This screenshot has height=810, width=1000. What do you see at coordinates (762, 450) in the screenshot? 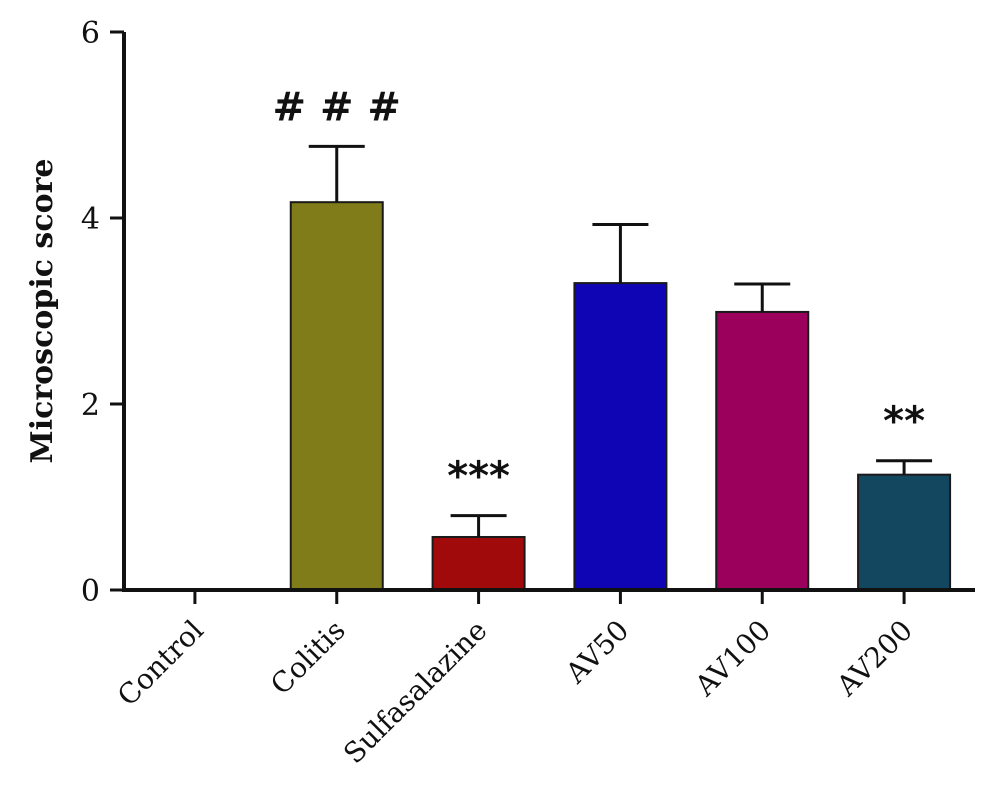
I see `bar-av100` at bounding box center [762, 450].